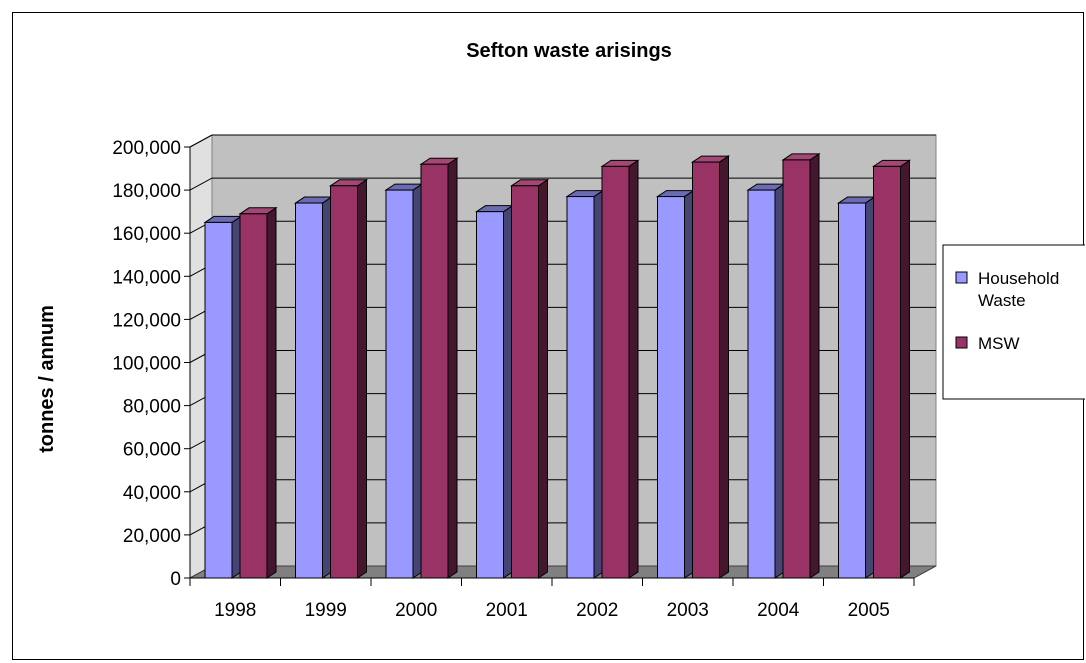  I want to click on x-tick-label: 2000, so click(416, 610).